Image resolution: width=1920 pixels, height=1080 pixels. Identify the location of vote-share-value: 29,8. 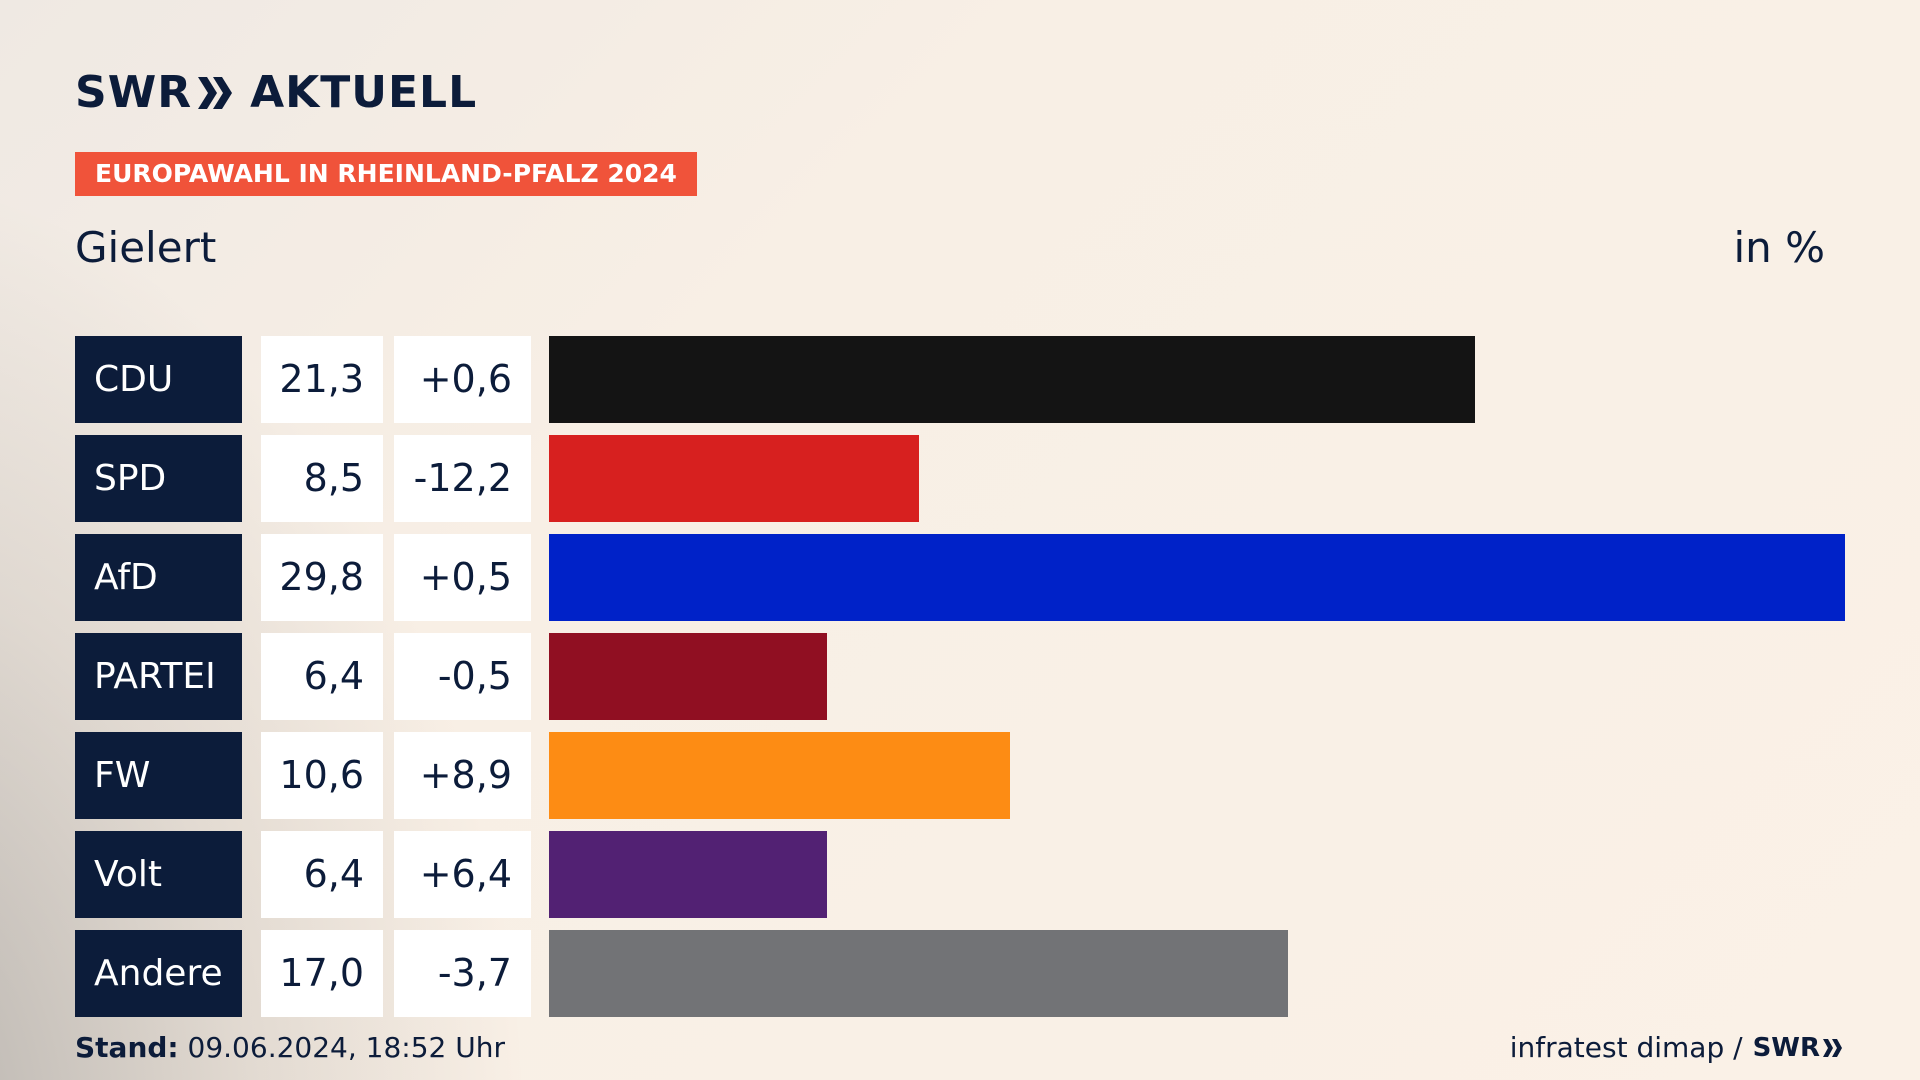
(322, 577).